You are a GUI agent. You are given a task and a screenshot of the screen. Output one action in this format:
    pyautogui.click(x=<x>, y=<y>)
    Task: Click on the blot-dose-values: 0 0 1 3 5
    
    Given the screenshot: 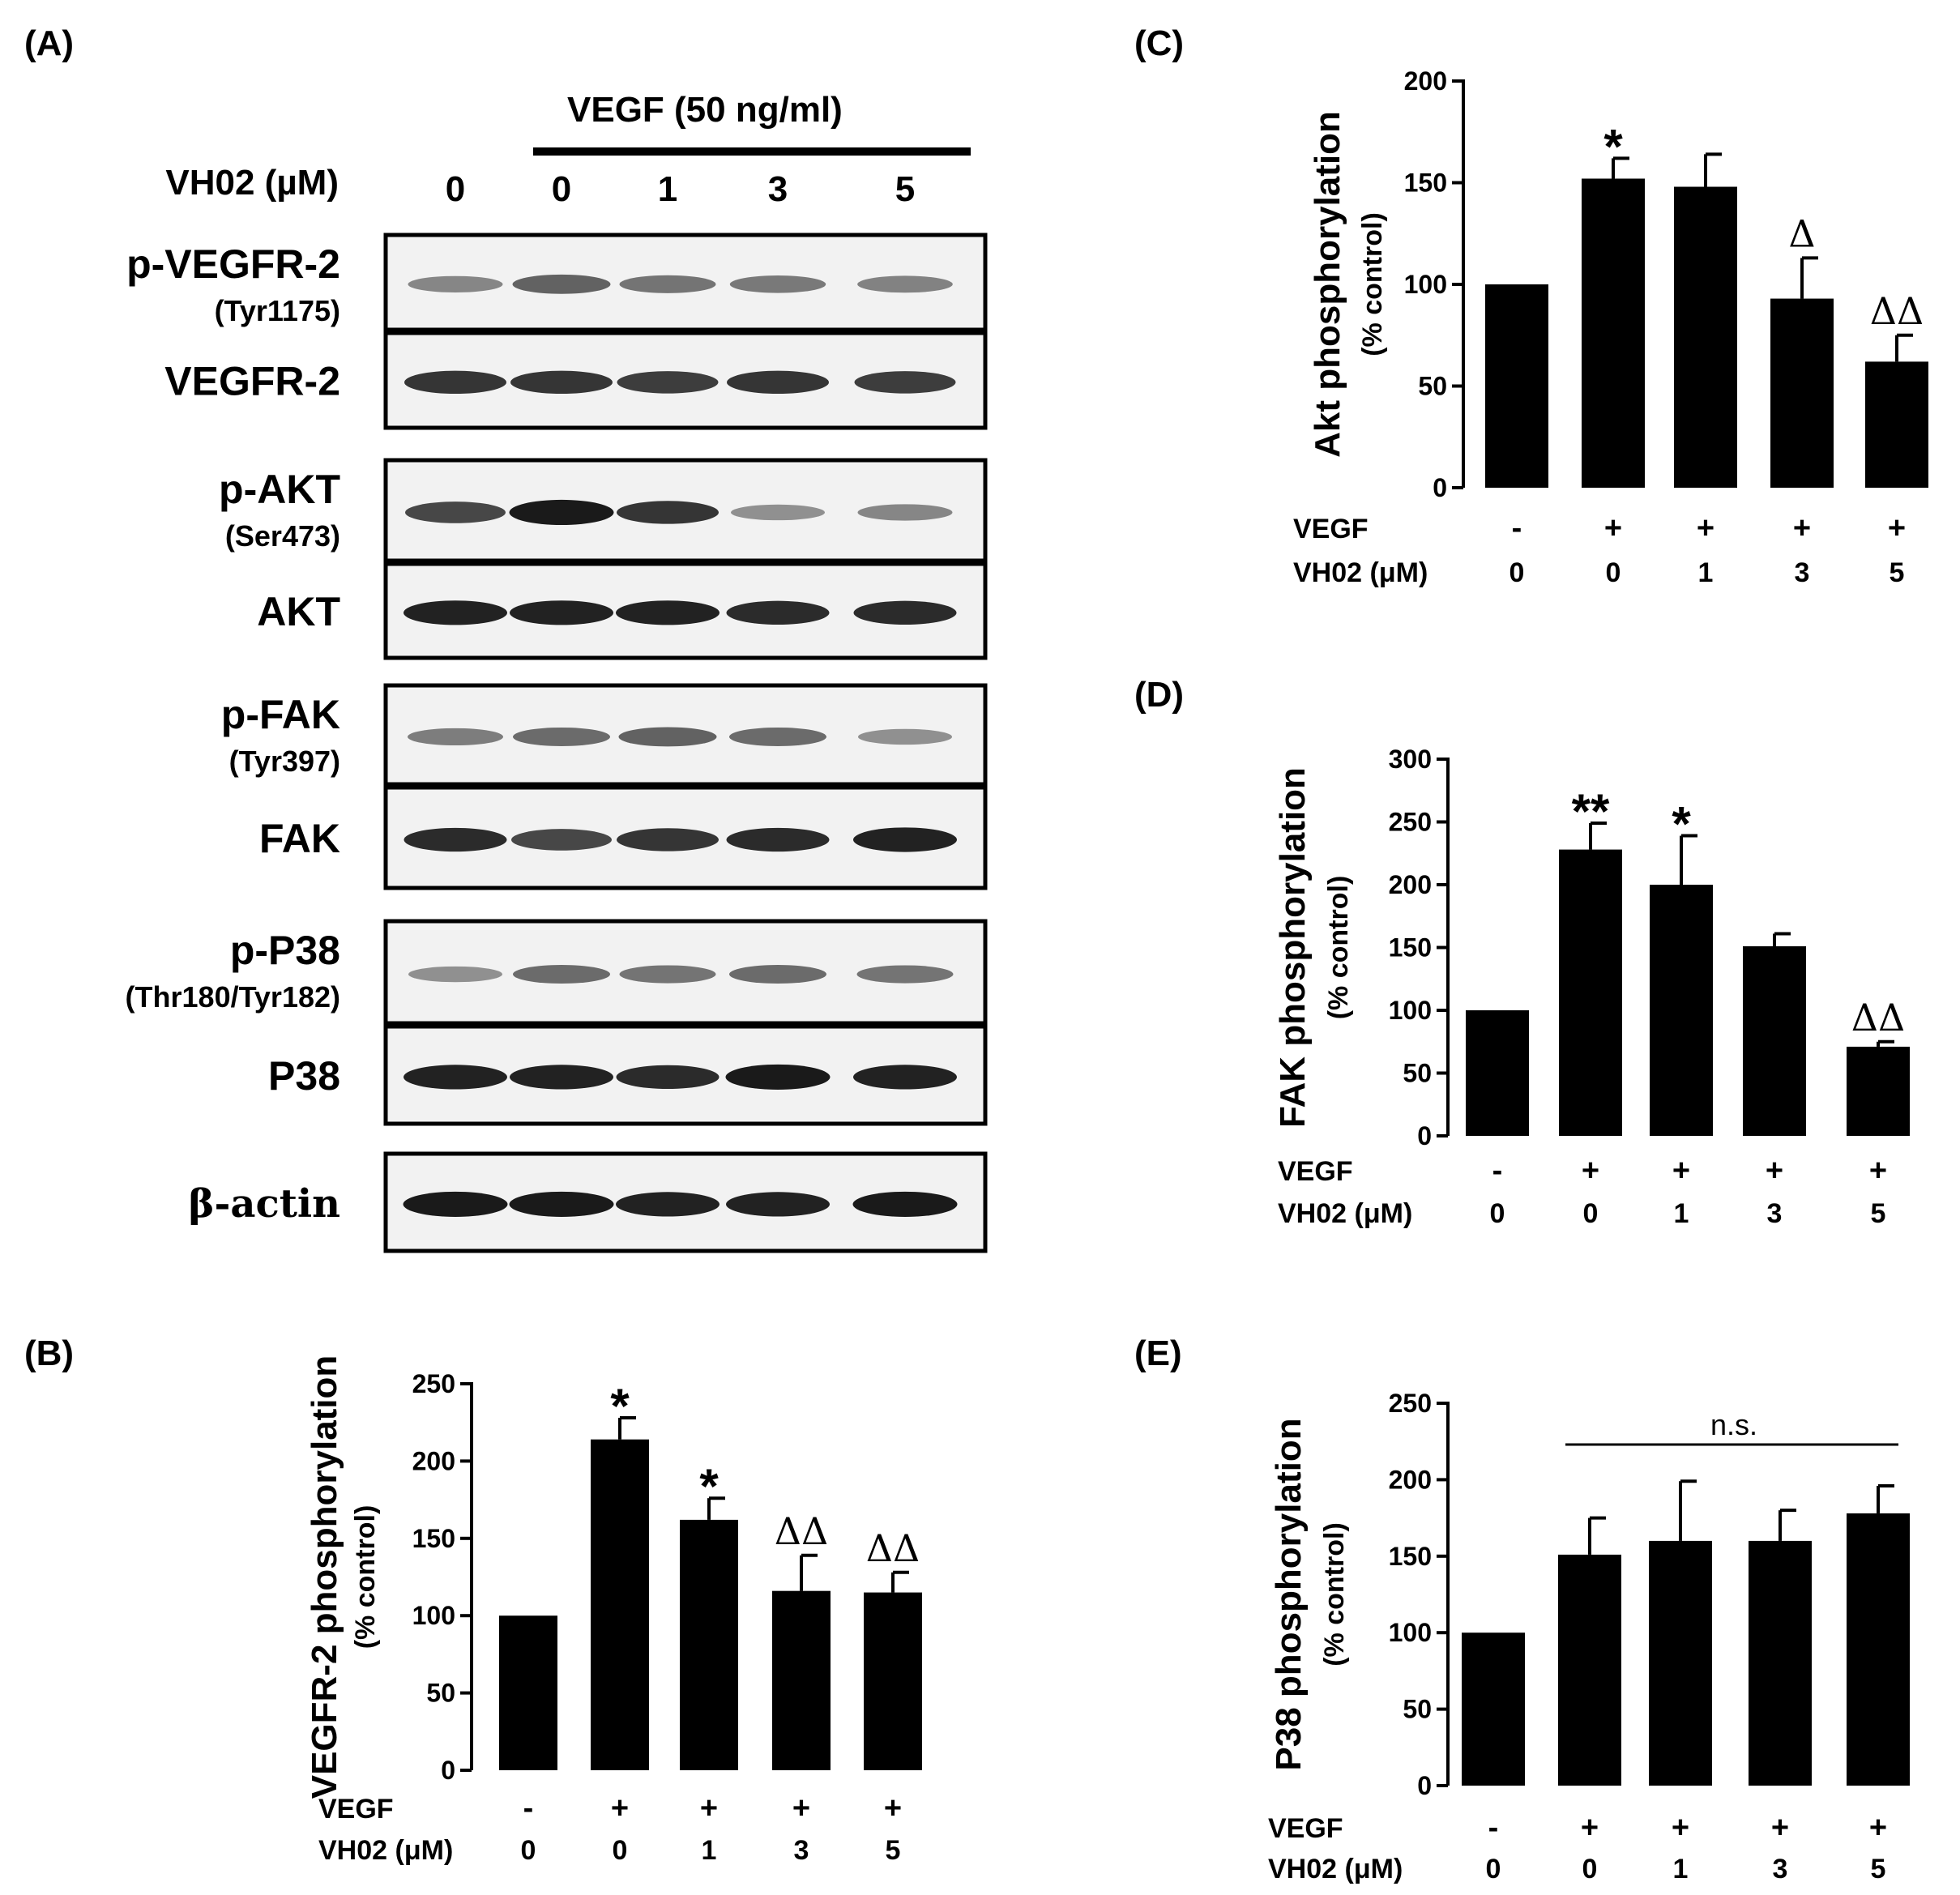 What is the action you would take?
    pyautogui.click(x=680, y=189)
    